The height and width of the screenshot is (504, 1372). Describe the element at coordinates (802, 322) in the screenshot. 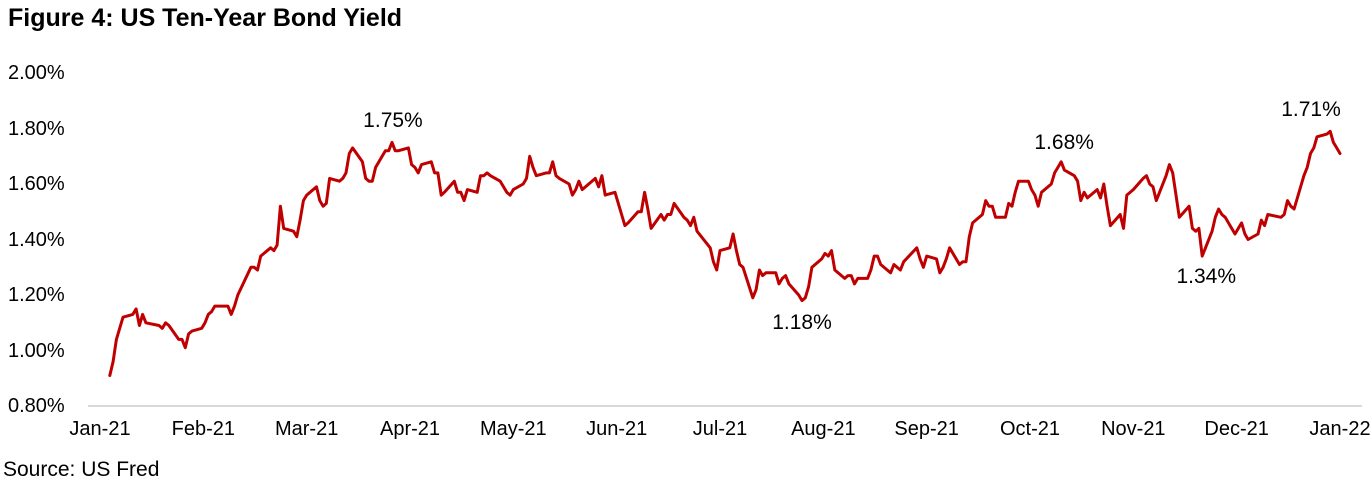

I see `data-annotation: 1.18%` at that location.